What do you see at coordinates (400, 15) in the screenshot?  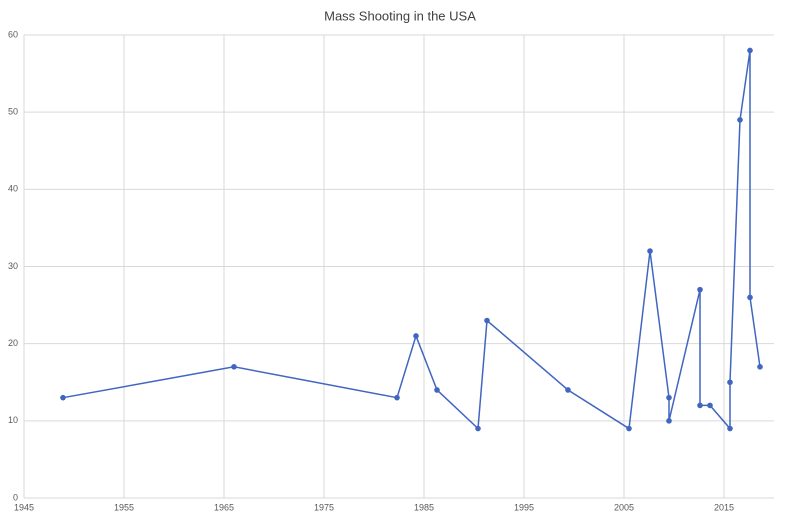 I see `chart-title: Mass Shooting in the USA` at bounding box center [400, 15].